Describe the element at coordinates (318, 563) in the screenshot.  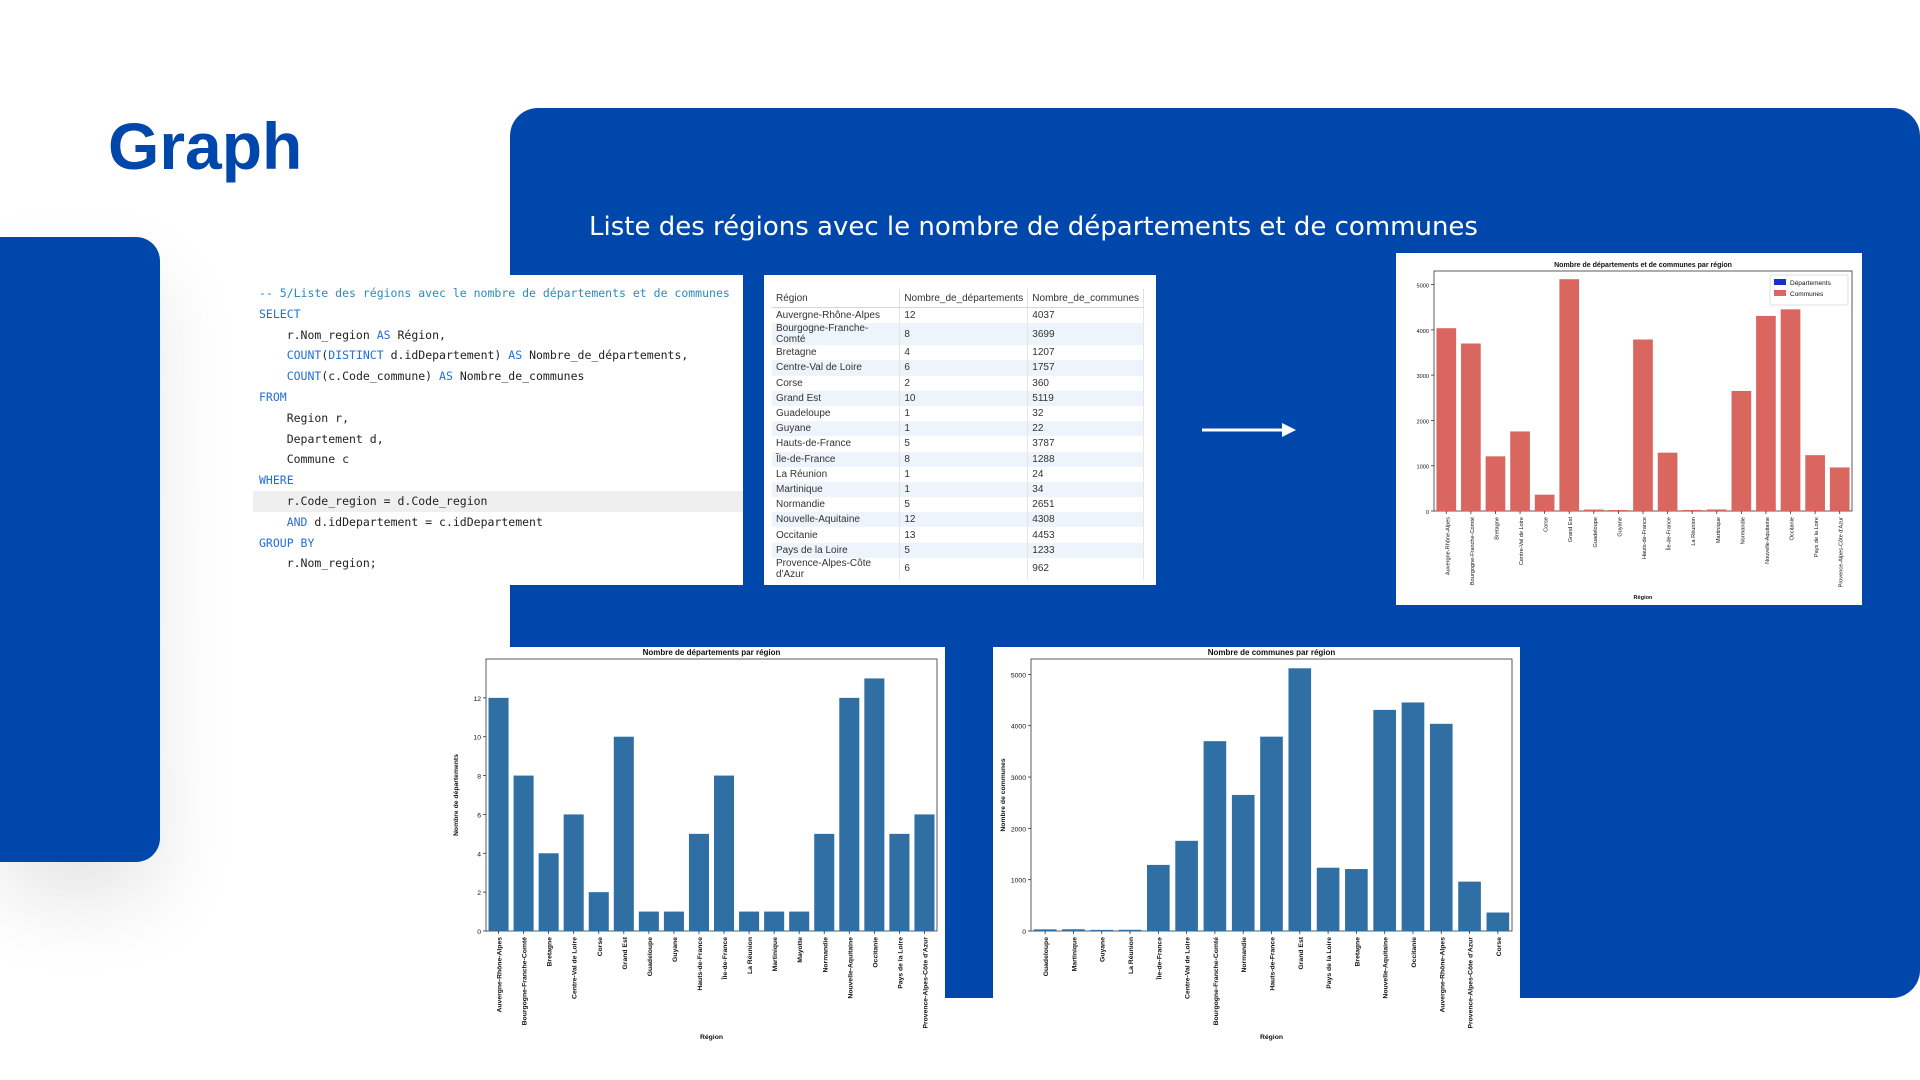
I see `sql-token: r.Nom_region;` at that location.